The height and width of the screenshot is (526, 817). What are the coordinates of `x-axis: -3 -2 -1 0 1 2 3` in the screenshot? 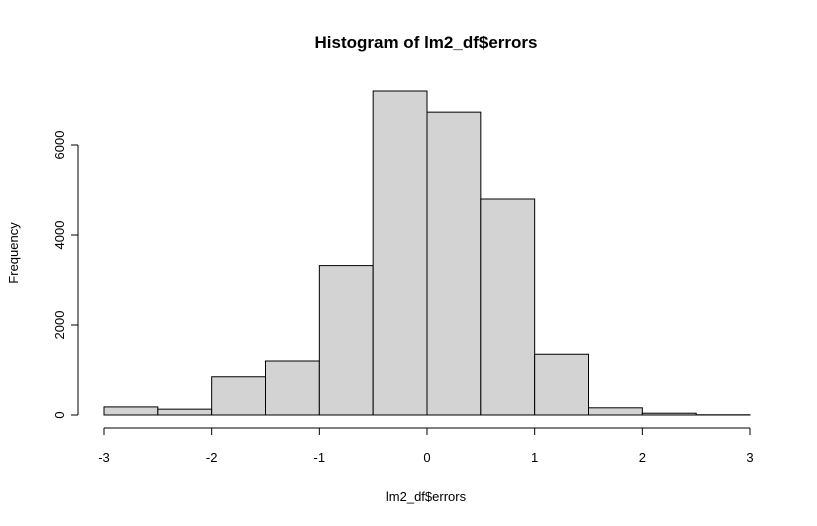 It's located at (426, 446).